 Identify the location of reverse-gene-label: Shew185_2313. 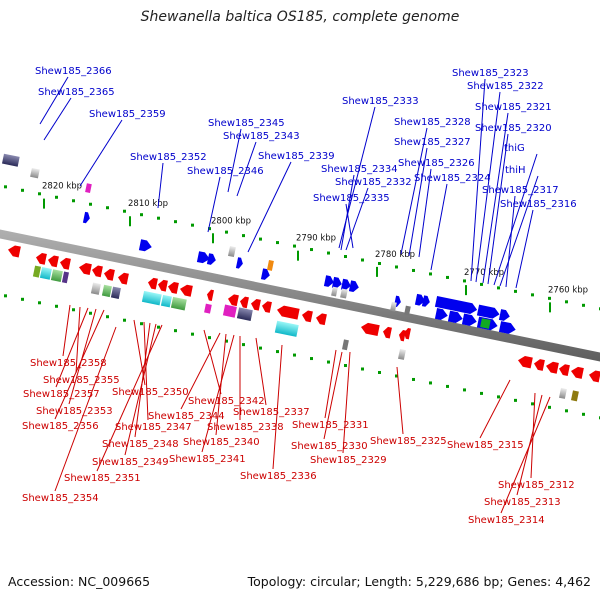
(522, 502).